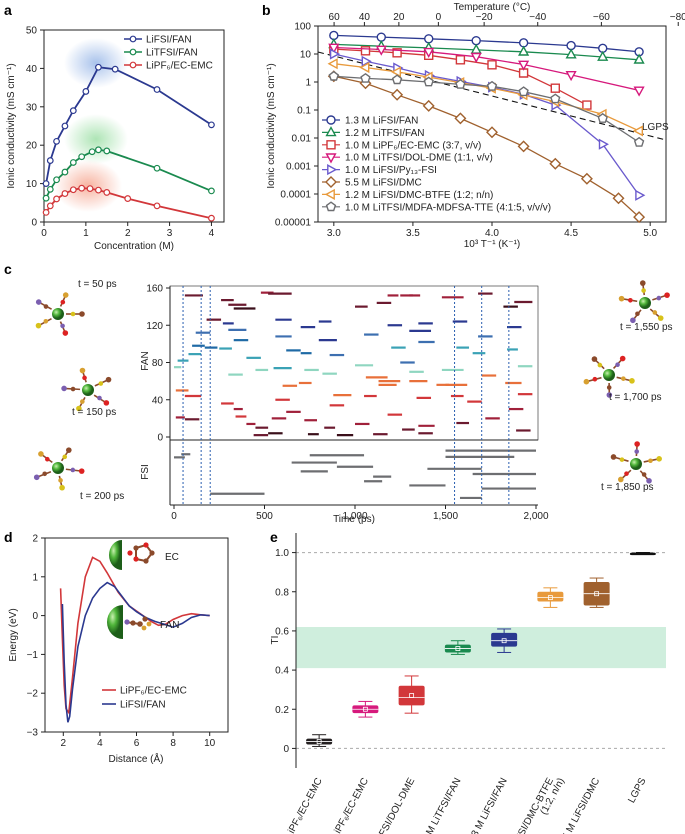  Describe the element at coordinates (170, 233) in the screenshot. I see `a-xtick-label: 3` at that location.